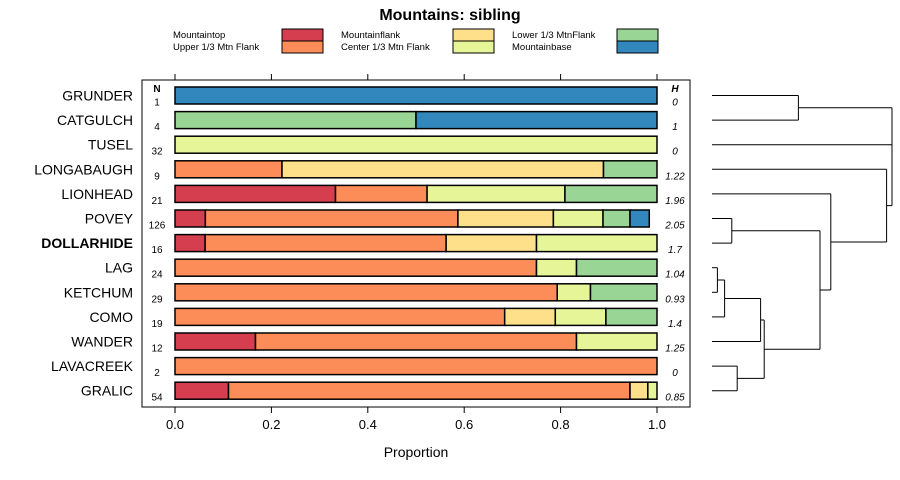  I want to click on site-label: LAG, so click(119, 268).